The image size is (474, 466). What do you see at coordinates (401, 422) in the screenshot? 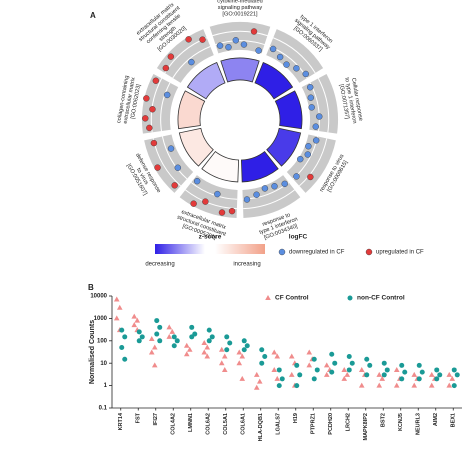
I see `x-tick-label: KCNJ5` at bounding box center [401, 422].